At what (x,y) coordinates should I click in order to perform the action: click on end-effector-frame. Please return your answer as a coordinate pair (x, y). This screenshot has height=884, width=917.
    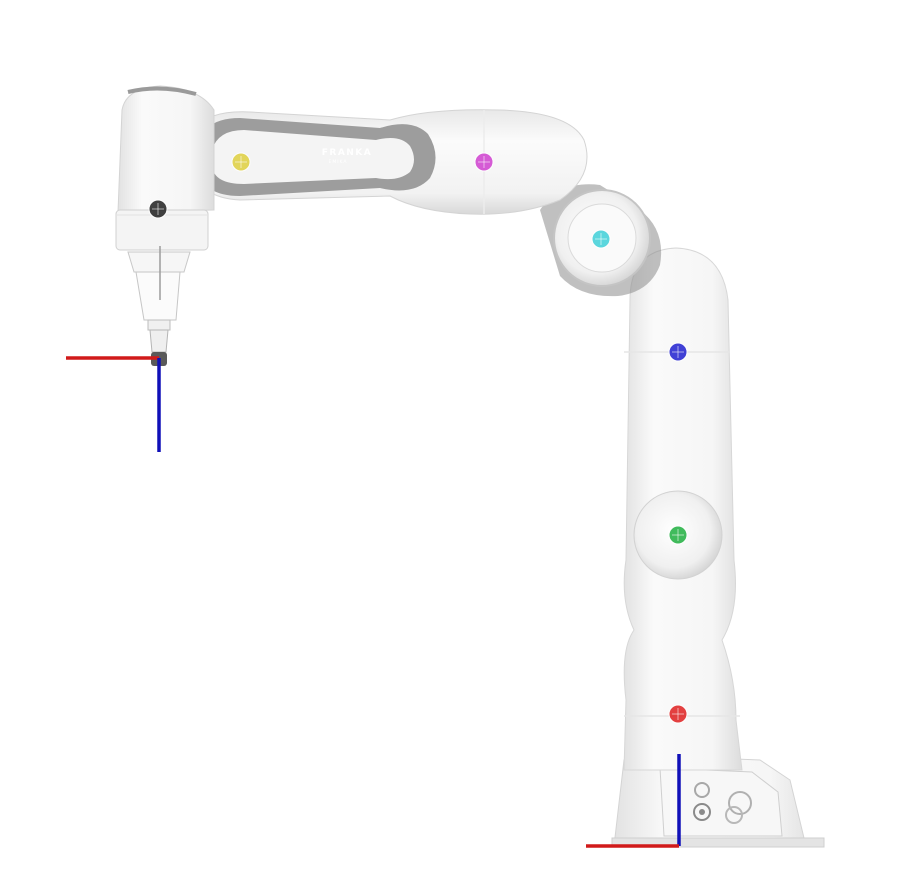
    Looking at the image, I should click on (113, 404).